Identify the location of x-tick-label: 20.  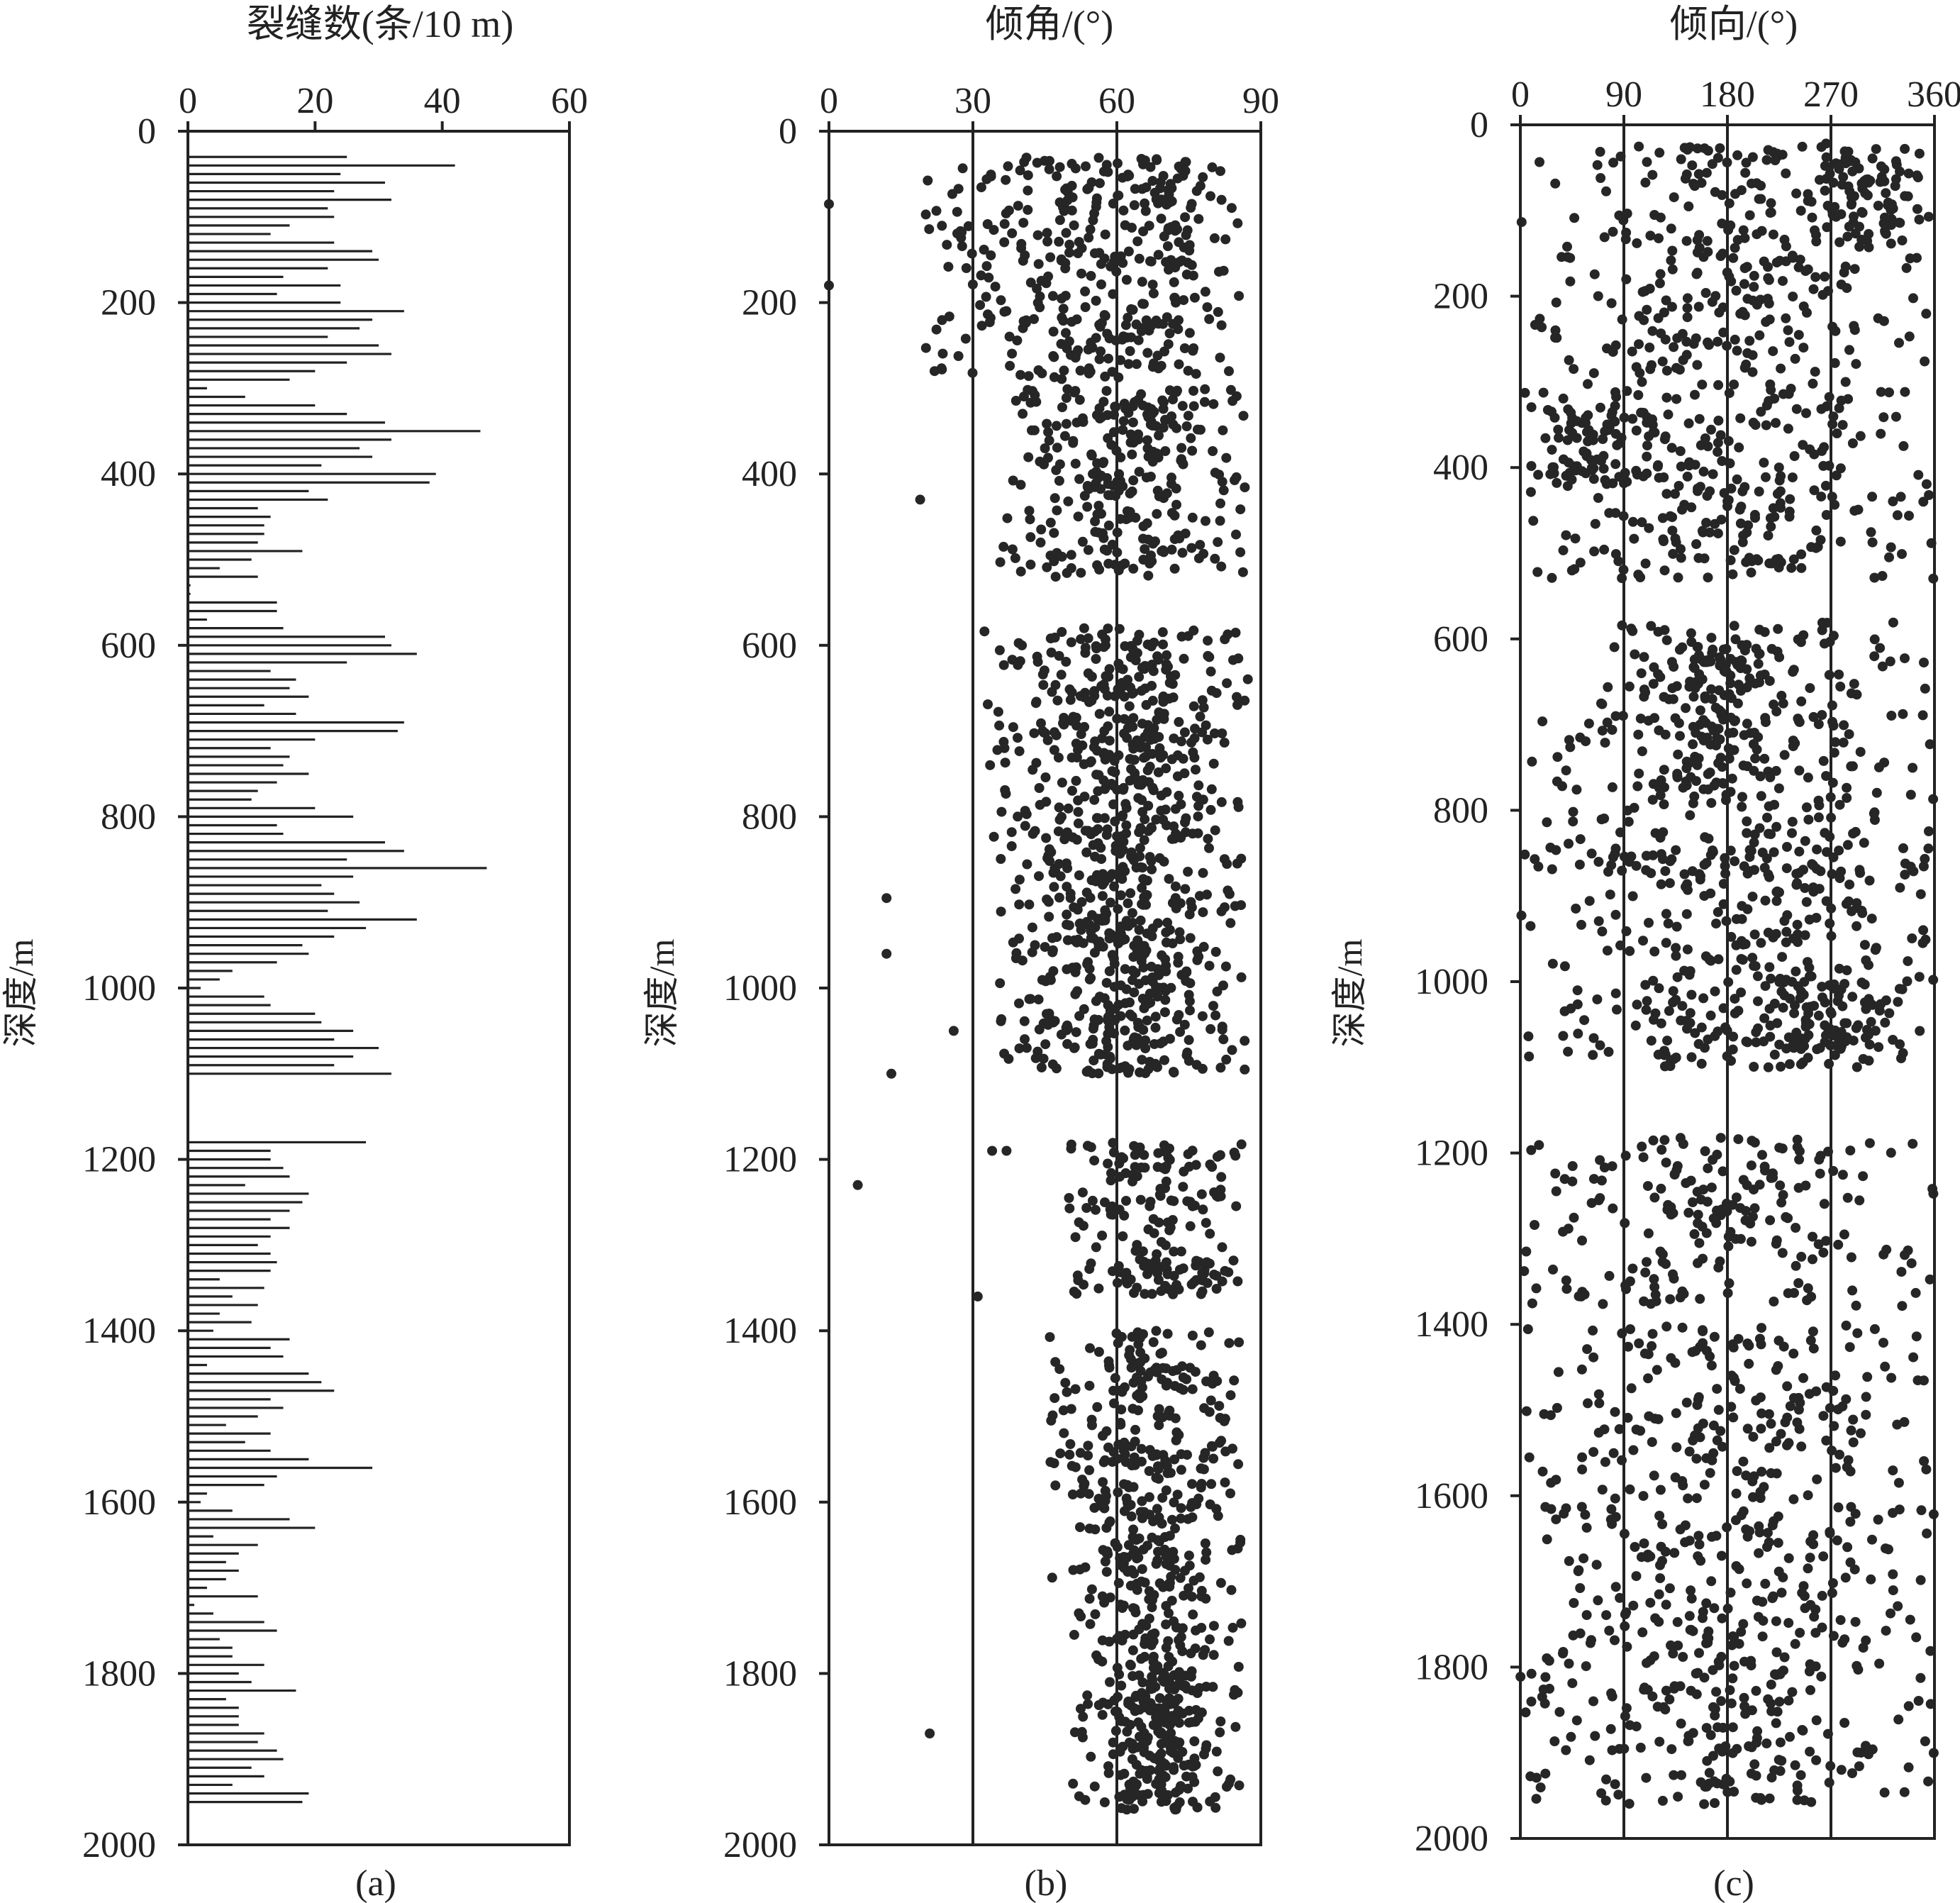
(314, 101).